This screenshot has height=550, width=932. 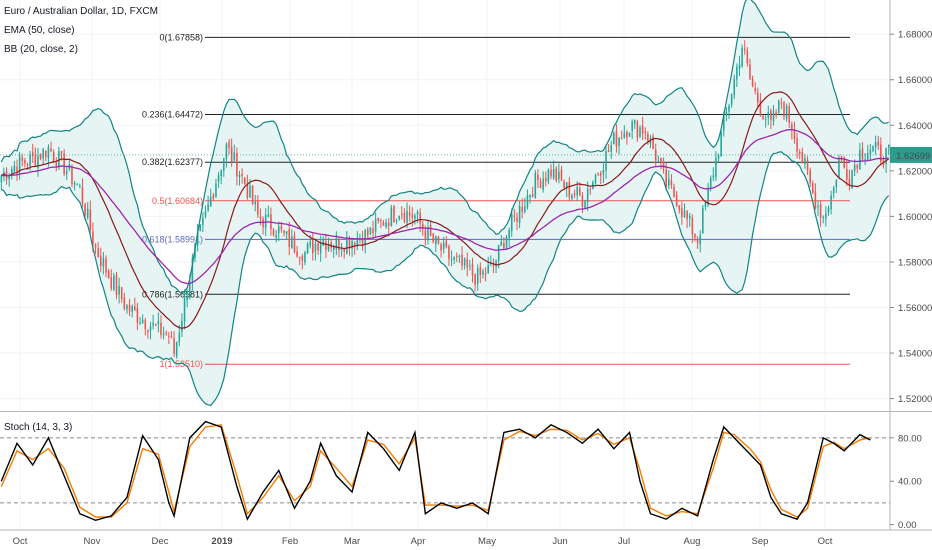 What do you see at coordinates (915, 80) in the screenshot?
I see `price-axis-label: 1.66000` at bounding box center [915, 80].